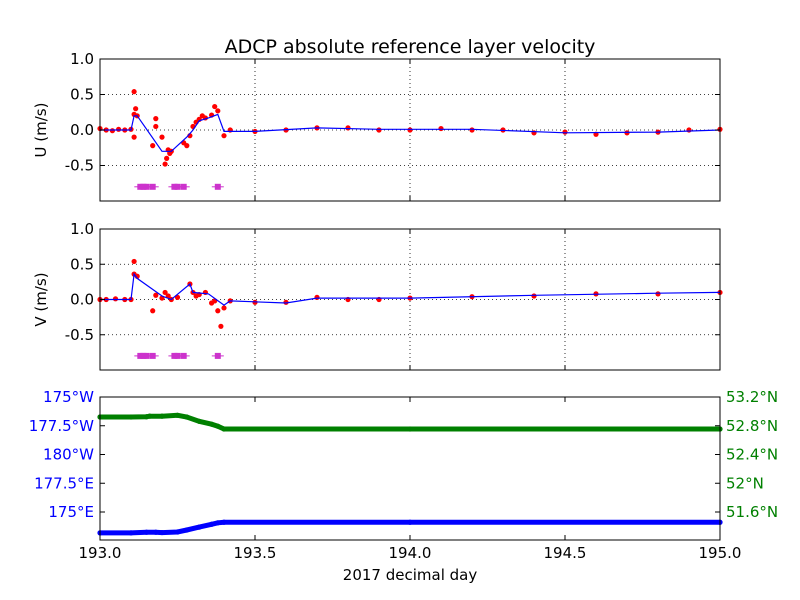  What do you see at coordinates (68, 397) in the screenshot?
I see `longitude-tick-label: 175°W` at bounding box center [68, 397].